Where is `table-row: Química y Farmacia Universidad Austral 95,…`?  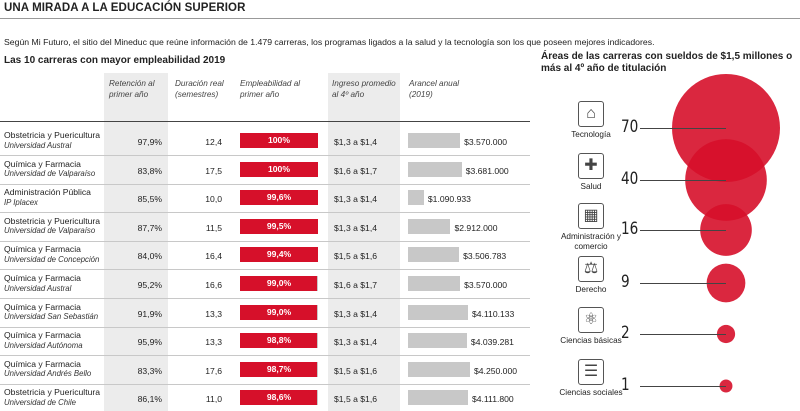 table-row: Química y Farmacia Universidad Austral 95,… is located at coordinates (265, 283).